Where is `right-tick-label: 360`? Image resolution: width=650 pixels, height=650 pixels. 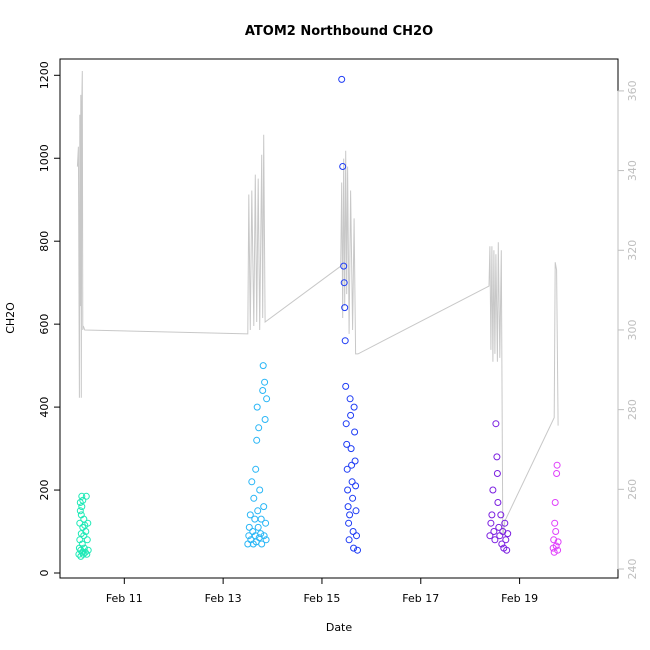 right-tick-label: 360 is located at coordinates (632, 90).